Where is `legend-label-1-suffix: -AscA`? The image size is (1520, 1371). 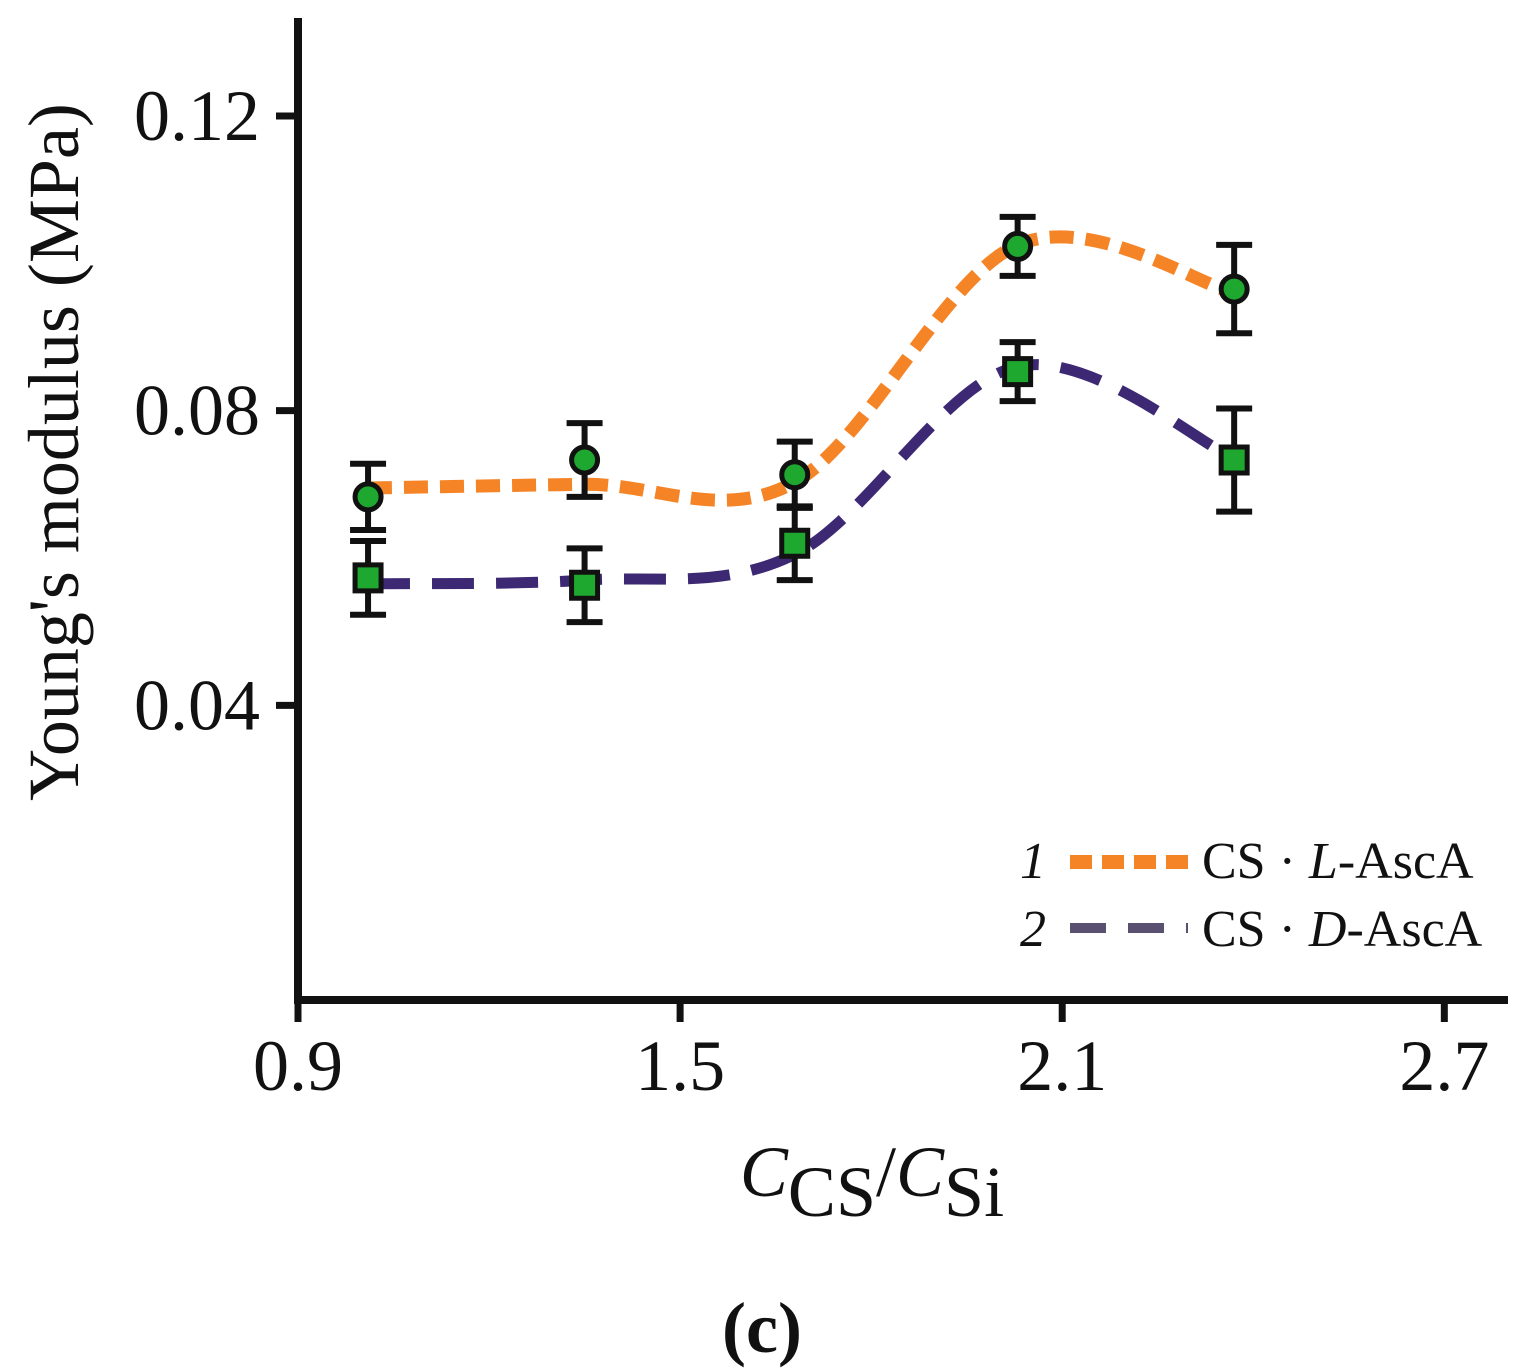 legend-label-1-suffix: -AscA is located at coordinates (1406, 861).